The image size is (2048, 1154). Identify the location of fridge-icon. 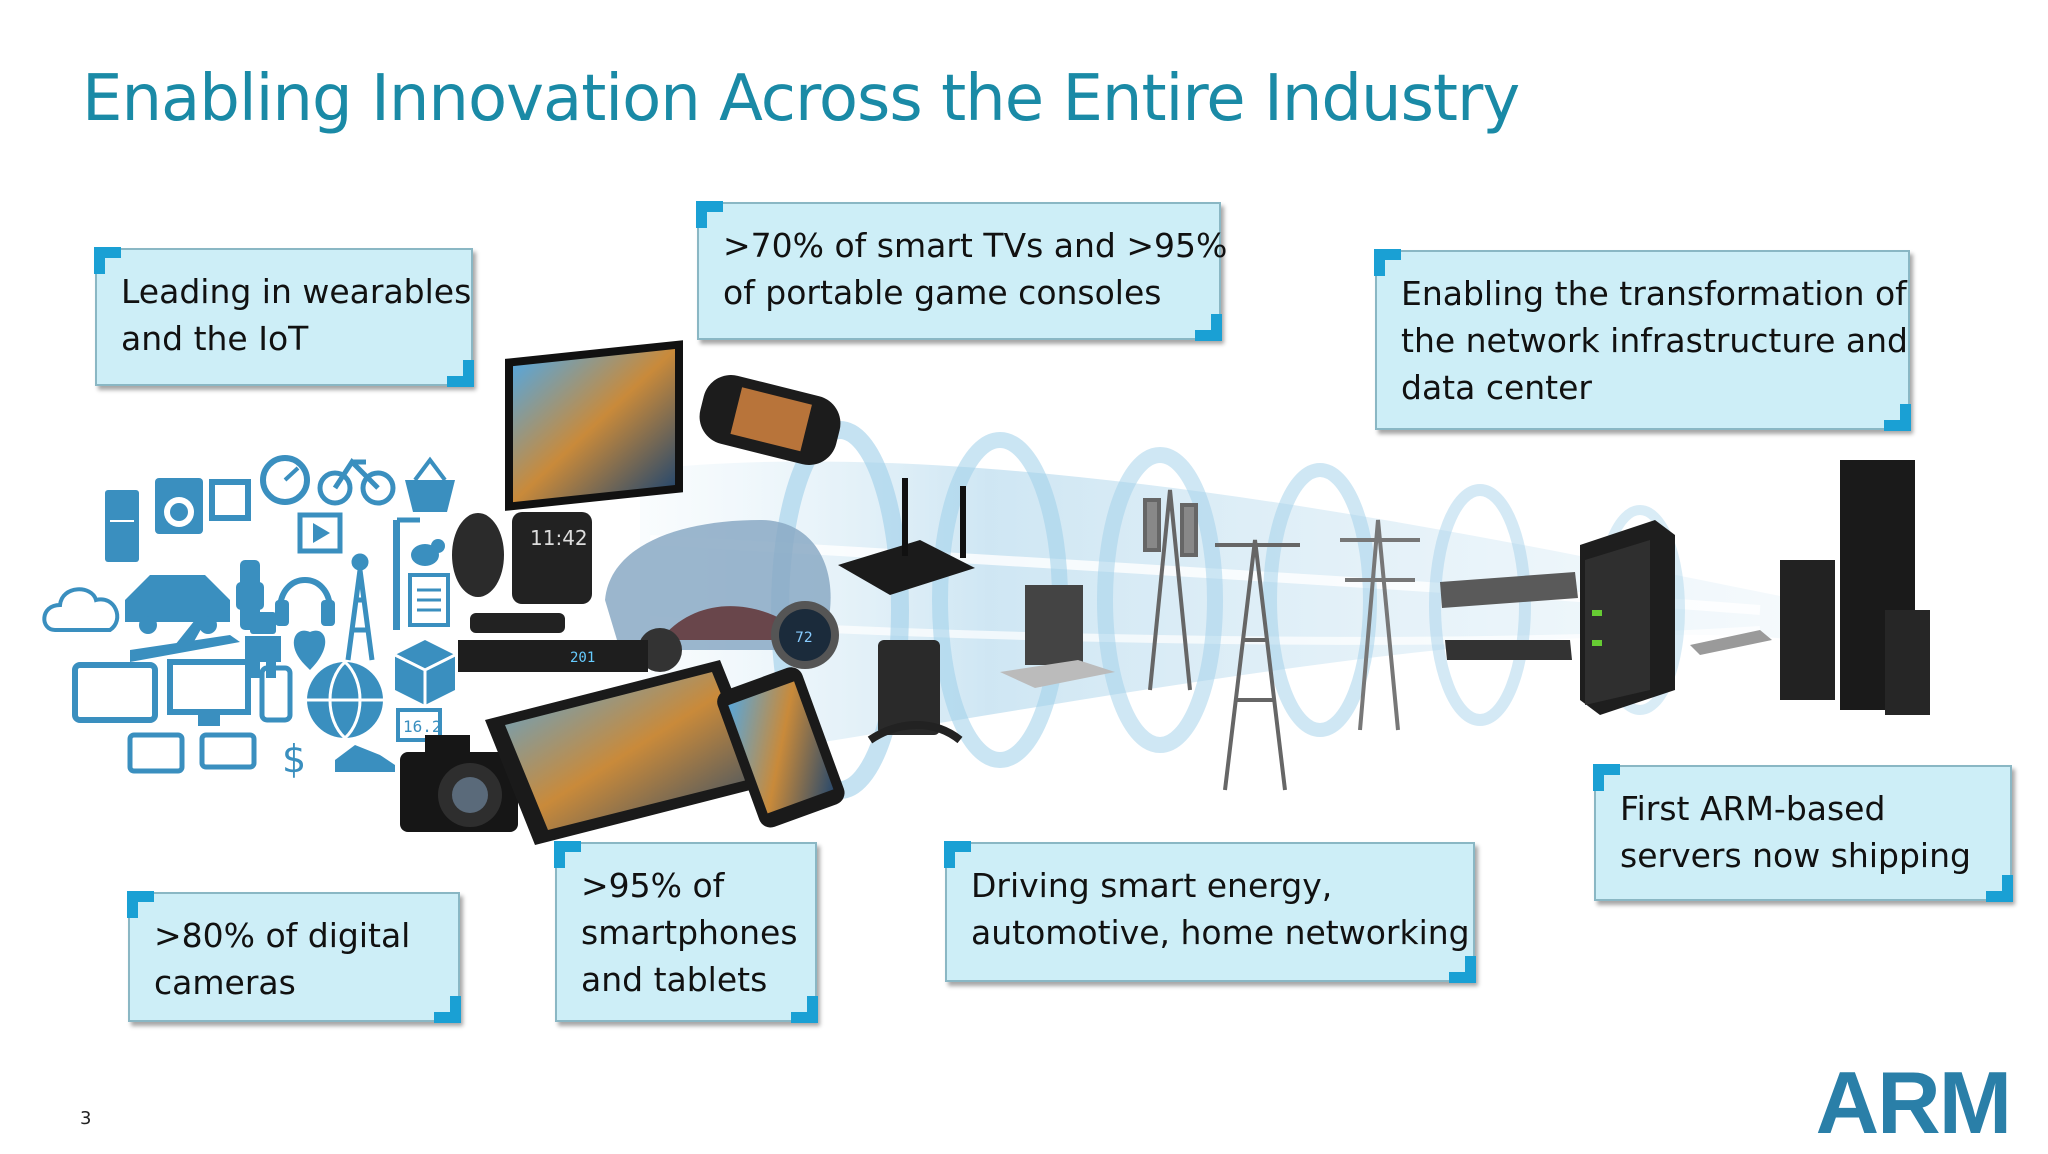
(122, 526).